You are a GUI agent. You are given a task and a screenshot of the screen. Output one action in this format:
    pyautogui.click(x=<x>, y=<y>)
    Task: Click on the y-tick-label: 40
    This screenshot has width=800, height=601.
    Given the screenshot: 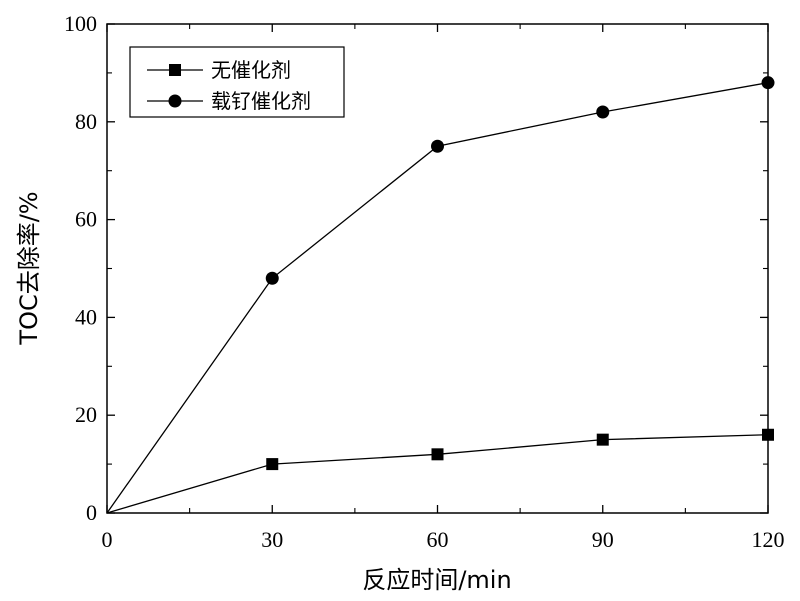 What is the action you would take?
    pyautogui.click(x=86, y=316)
    